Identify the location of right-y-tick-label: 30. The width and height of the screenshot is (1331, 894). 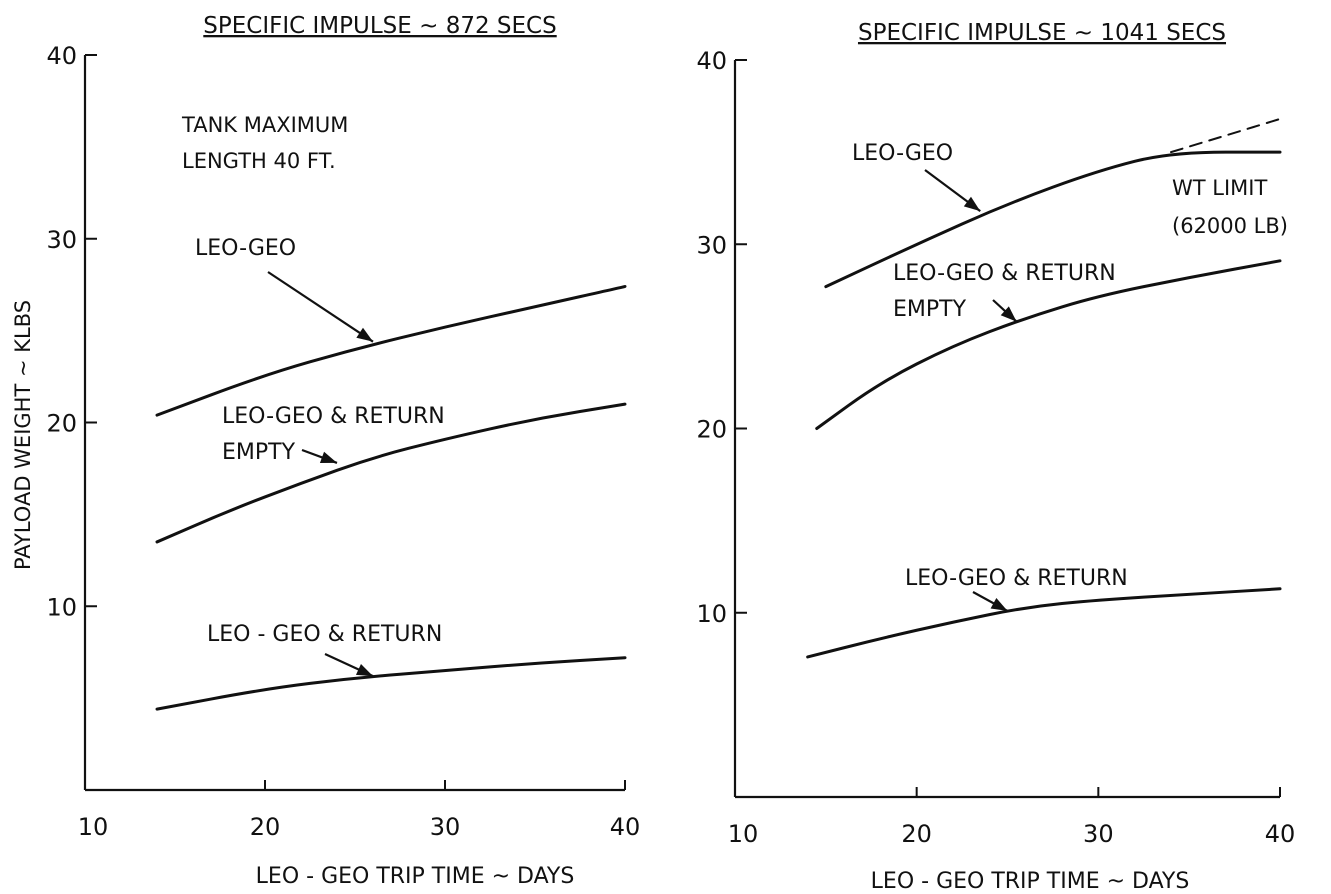
(711, 245).